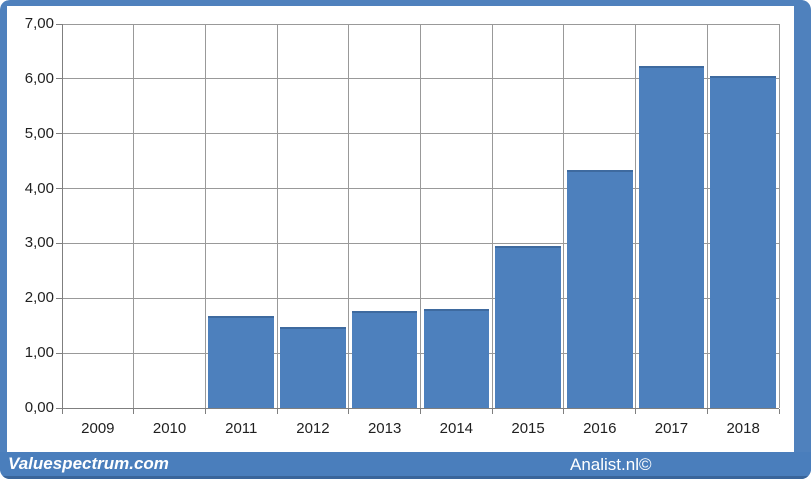 The height and width of the screenshot is (479, 811). What do you see at coordinates (456, 428) in the screenshot?
I see `x-axis-tick-label: 2014` at bounding box center [456, 428].